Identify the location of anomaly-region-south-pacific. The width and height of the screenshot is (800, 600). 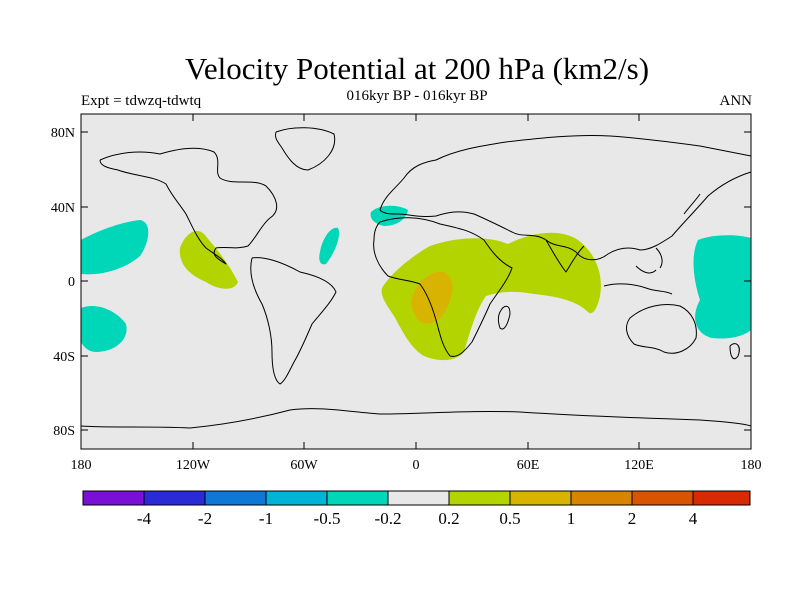
(104, 328).